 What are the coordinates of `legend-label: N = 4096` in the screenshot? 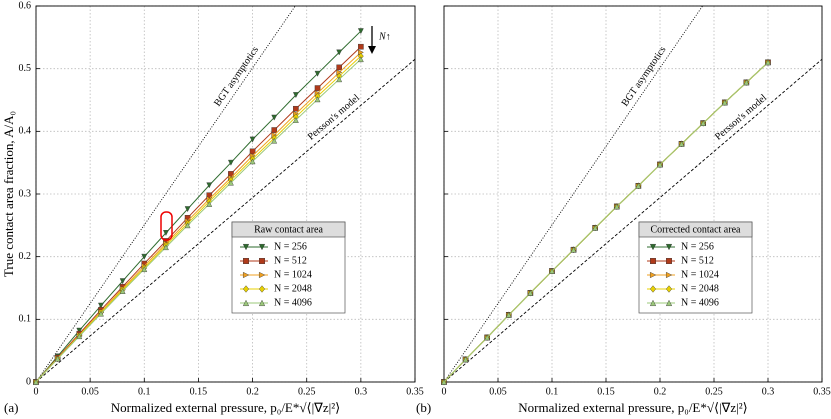 It's located at (700, 302).